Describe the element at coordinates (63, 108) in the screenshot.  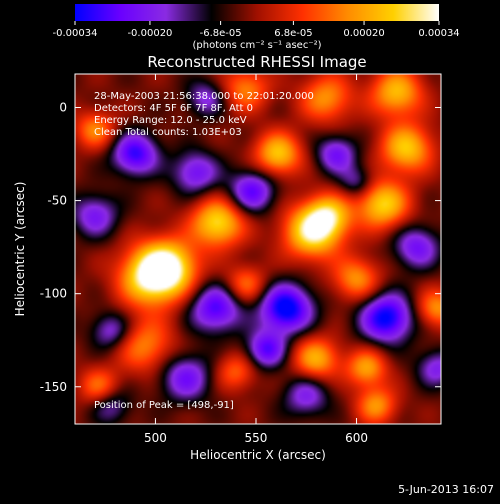
I see `y-tick-label: 0` at that location.